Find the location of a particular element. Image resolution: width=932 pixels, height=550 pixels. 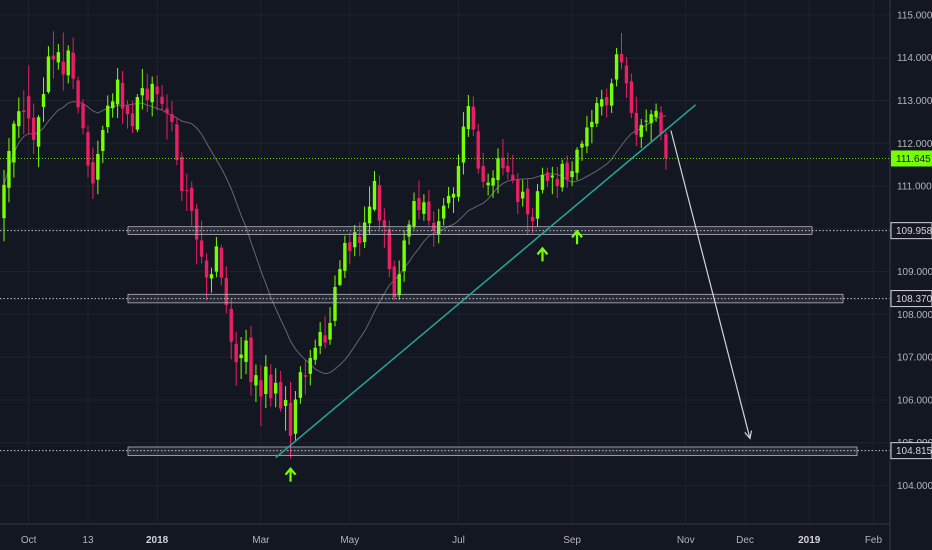

price-tick-label: 113.000 is located at coordinates (914, 101).